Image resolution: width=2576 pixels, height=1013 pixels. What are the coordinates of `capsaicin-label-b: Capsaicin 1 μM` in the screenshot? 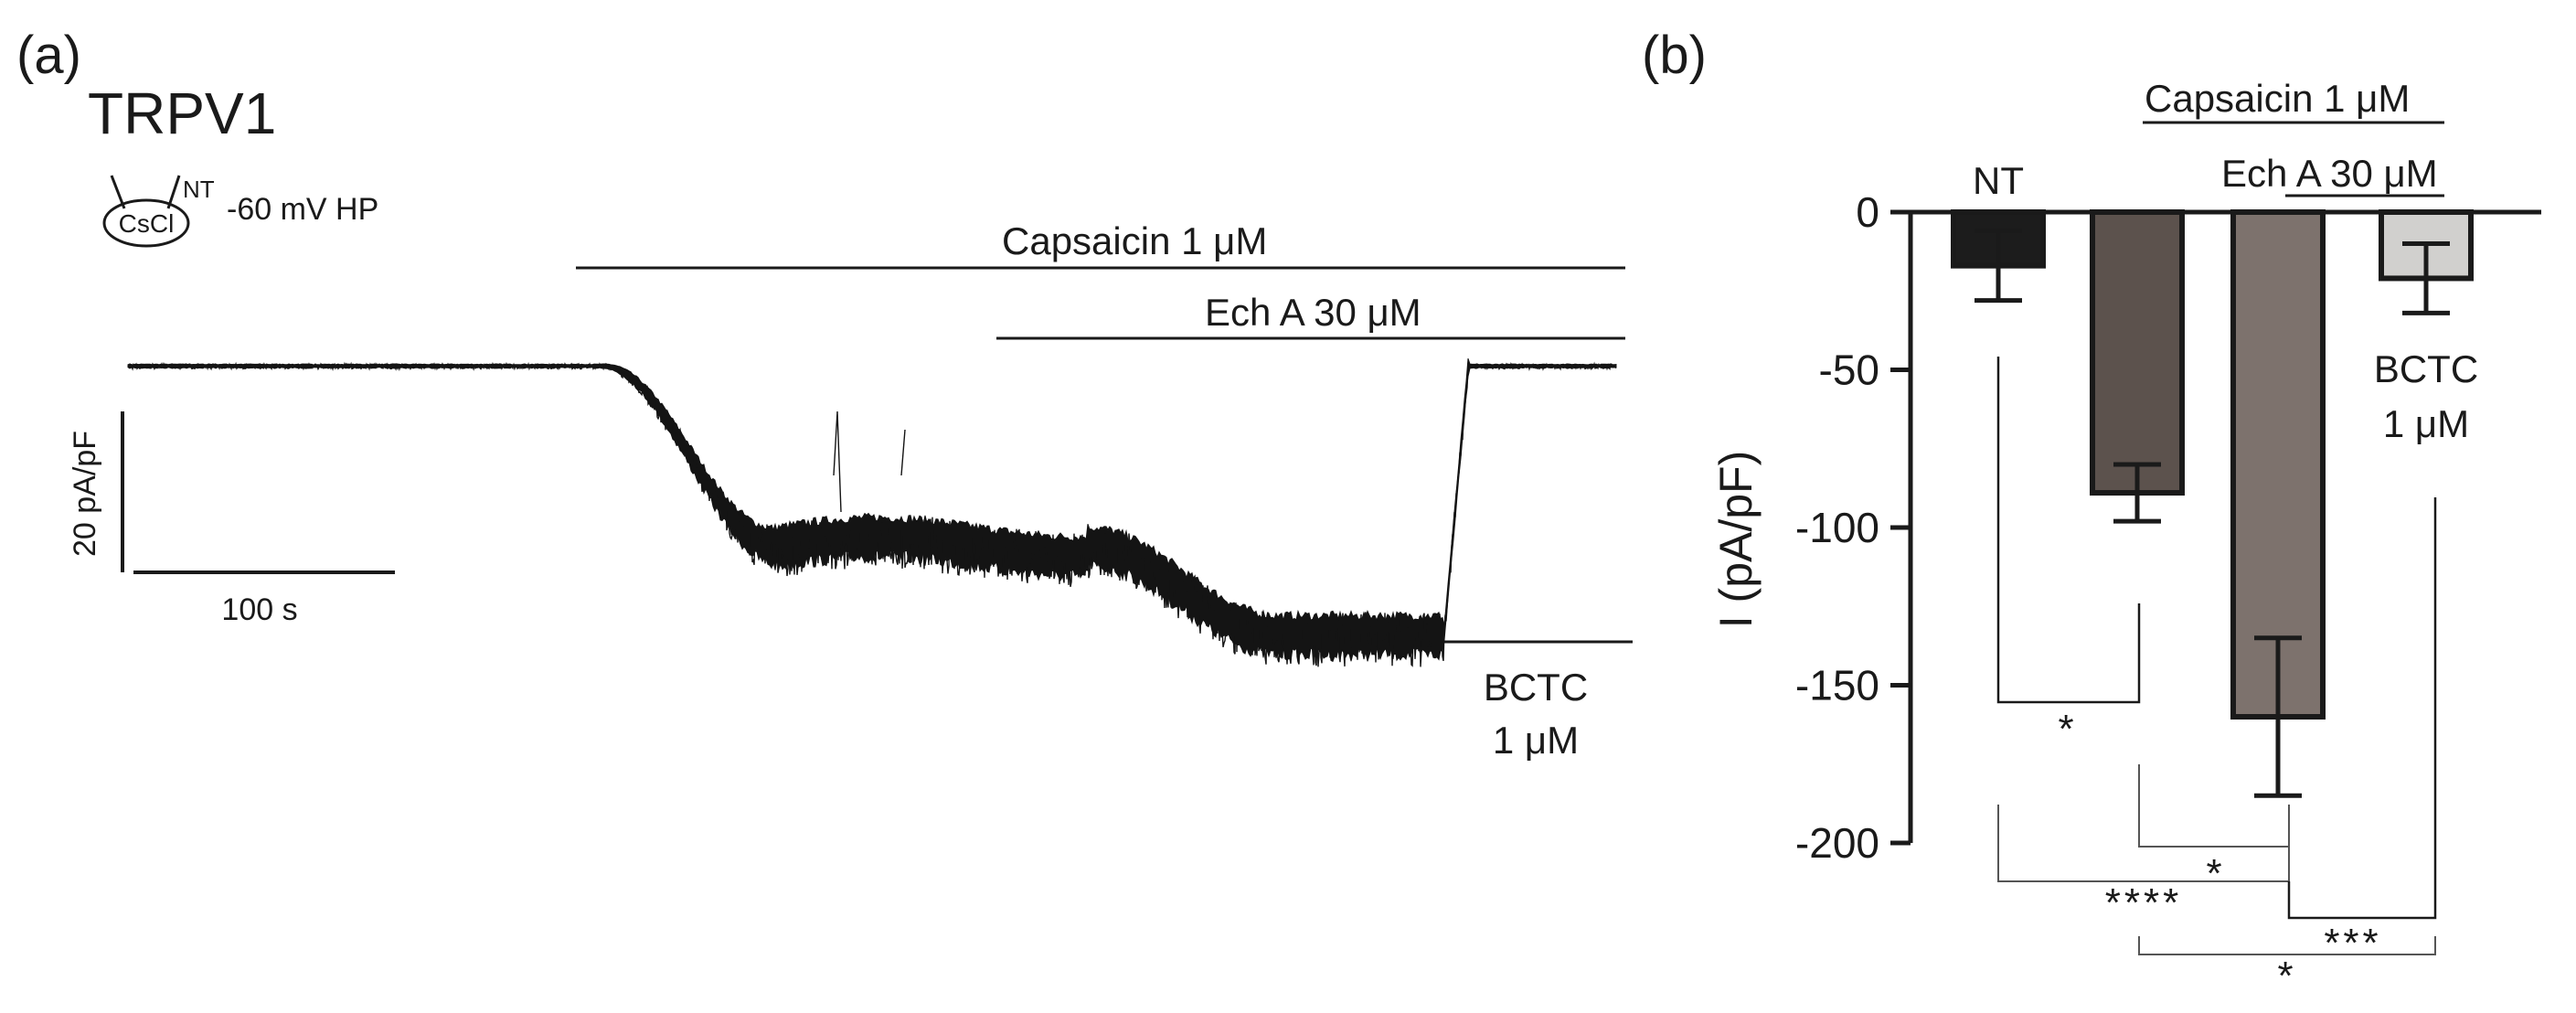 It's located at (2277, 98).